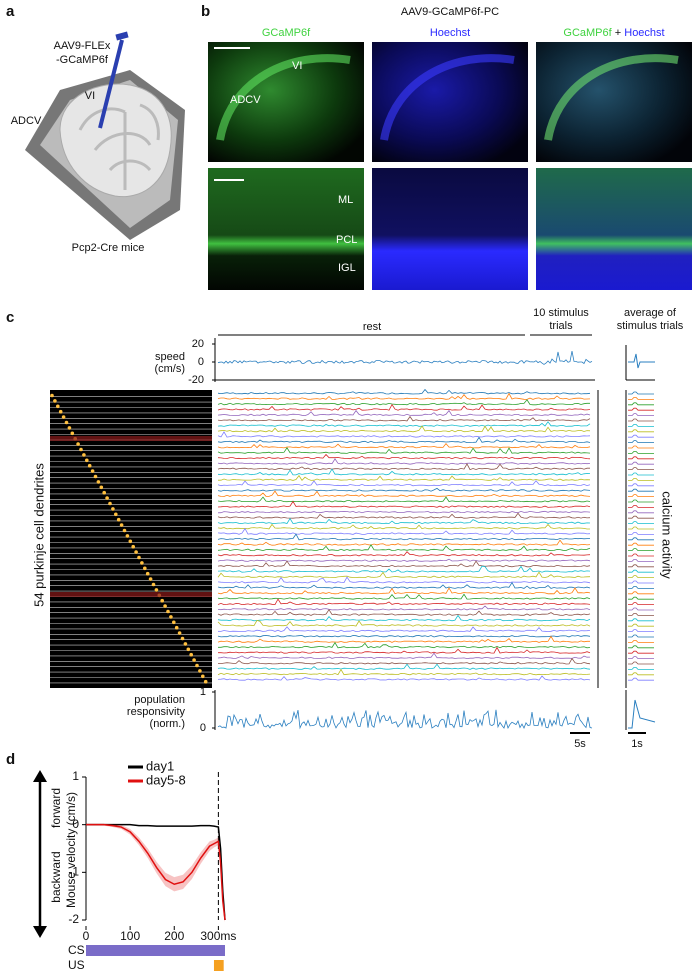 The image size is (696, 980). What do you see at coordinates (218, 965) in the screenshot?
I see `us-bar` at bounding box center [218, 965].